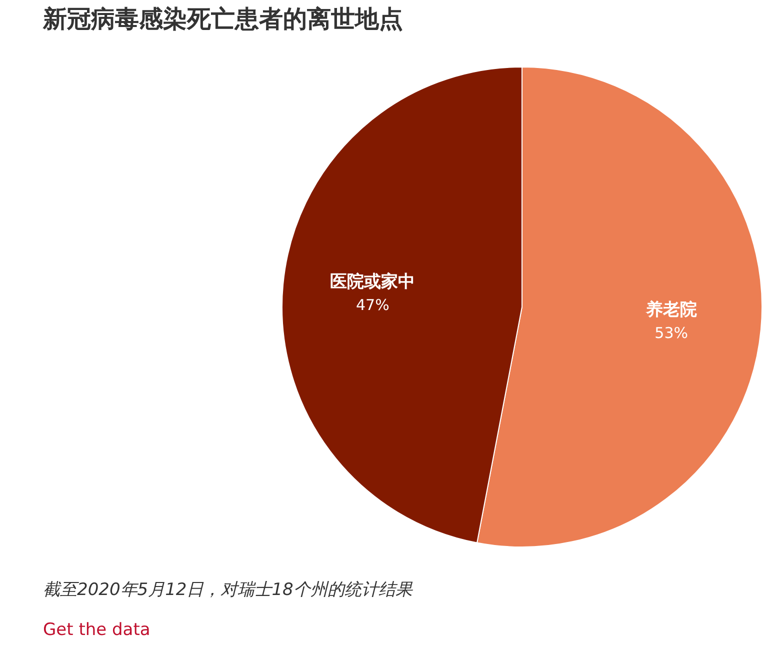 The width and height of the screenshot is (783, 654). Describe the element at coordinates (670, 310) in the screenshot. I see `slice-label: 养老院` at that location.